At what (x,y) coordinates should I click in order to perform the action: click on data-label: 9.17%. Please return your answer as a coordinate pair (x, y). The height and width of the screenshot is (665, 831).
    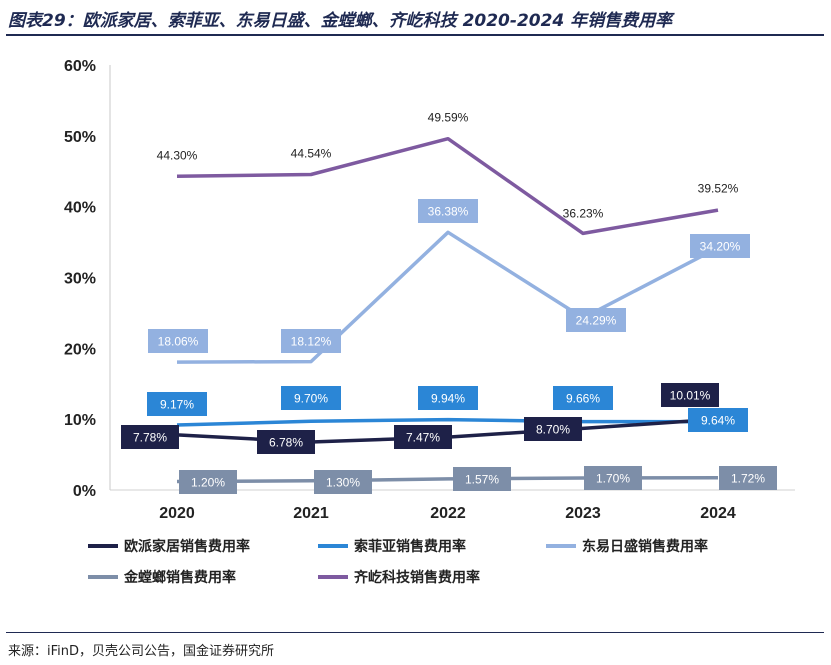
    Looking at the image, I should click on (177, 405).